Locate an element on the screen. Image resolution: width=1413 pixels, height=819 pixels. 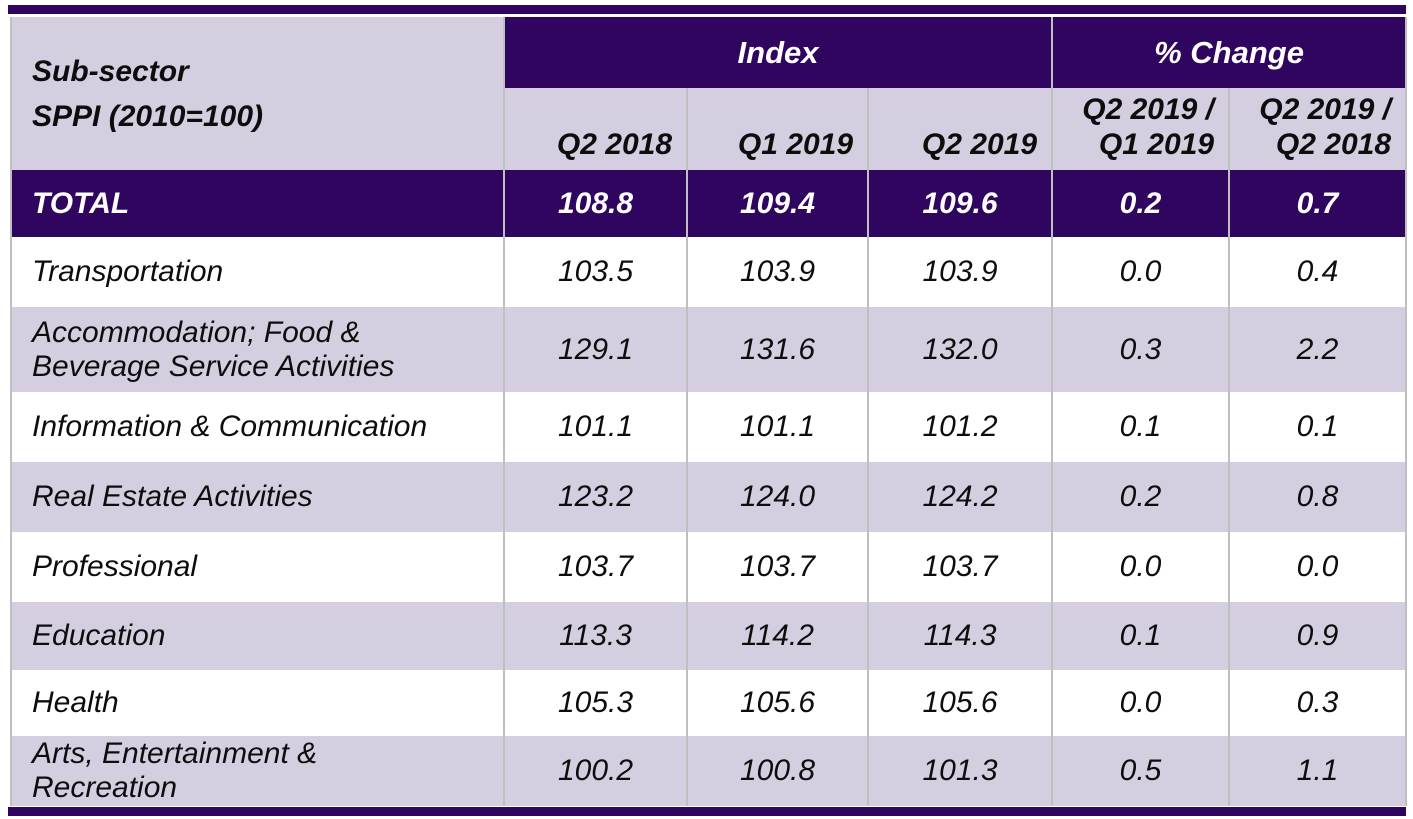
col-header-q2-2019: Q2 2019 is located at coordinates (960, 129).